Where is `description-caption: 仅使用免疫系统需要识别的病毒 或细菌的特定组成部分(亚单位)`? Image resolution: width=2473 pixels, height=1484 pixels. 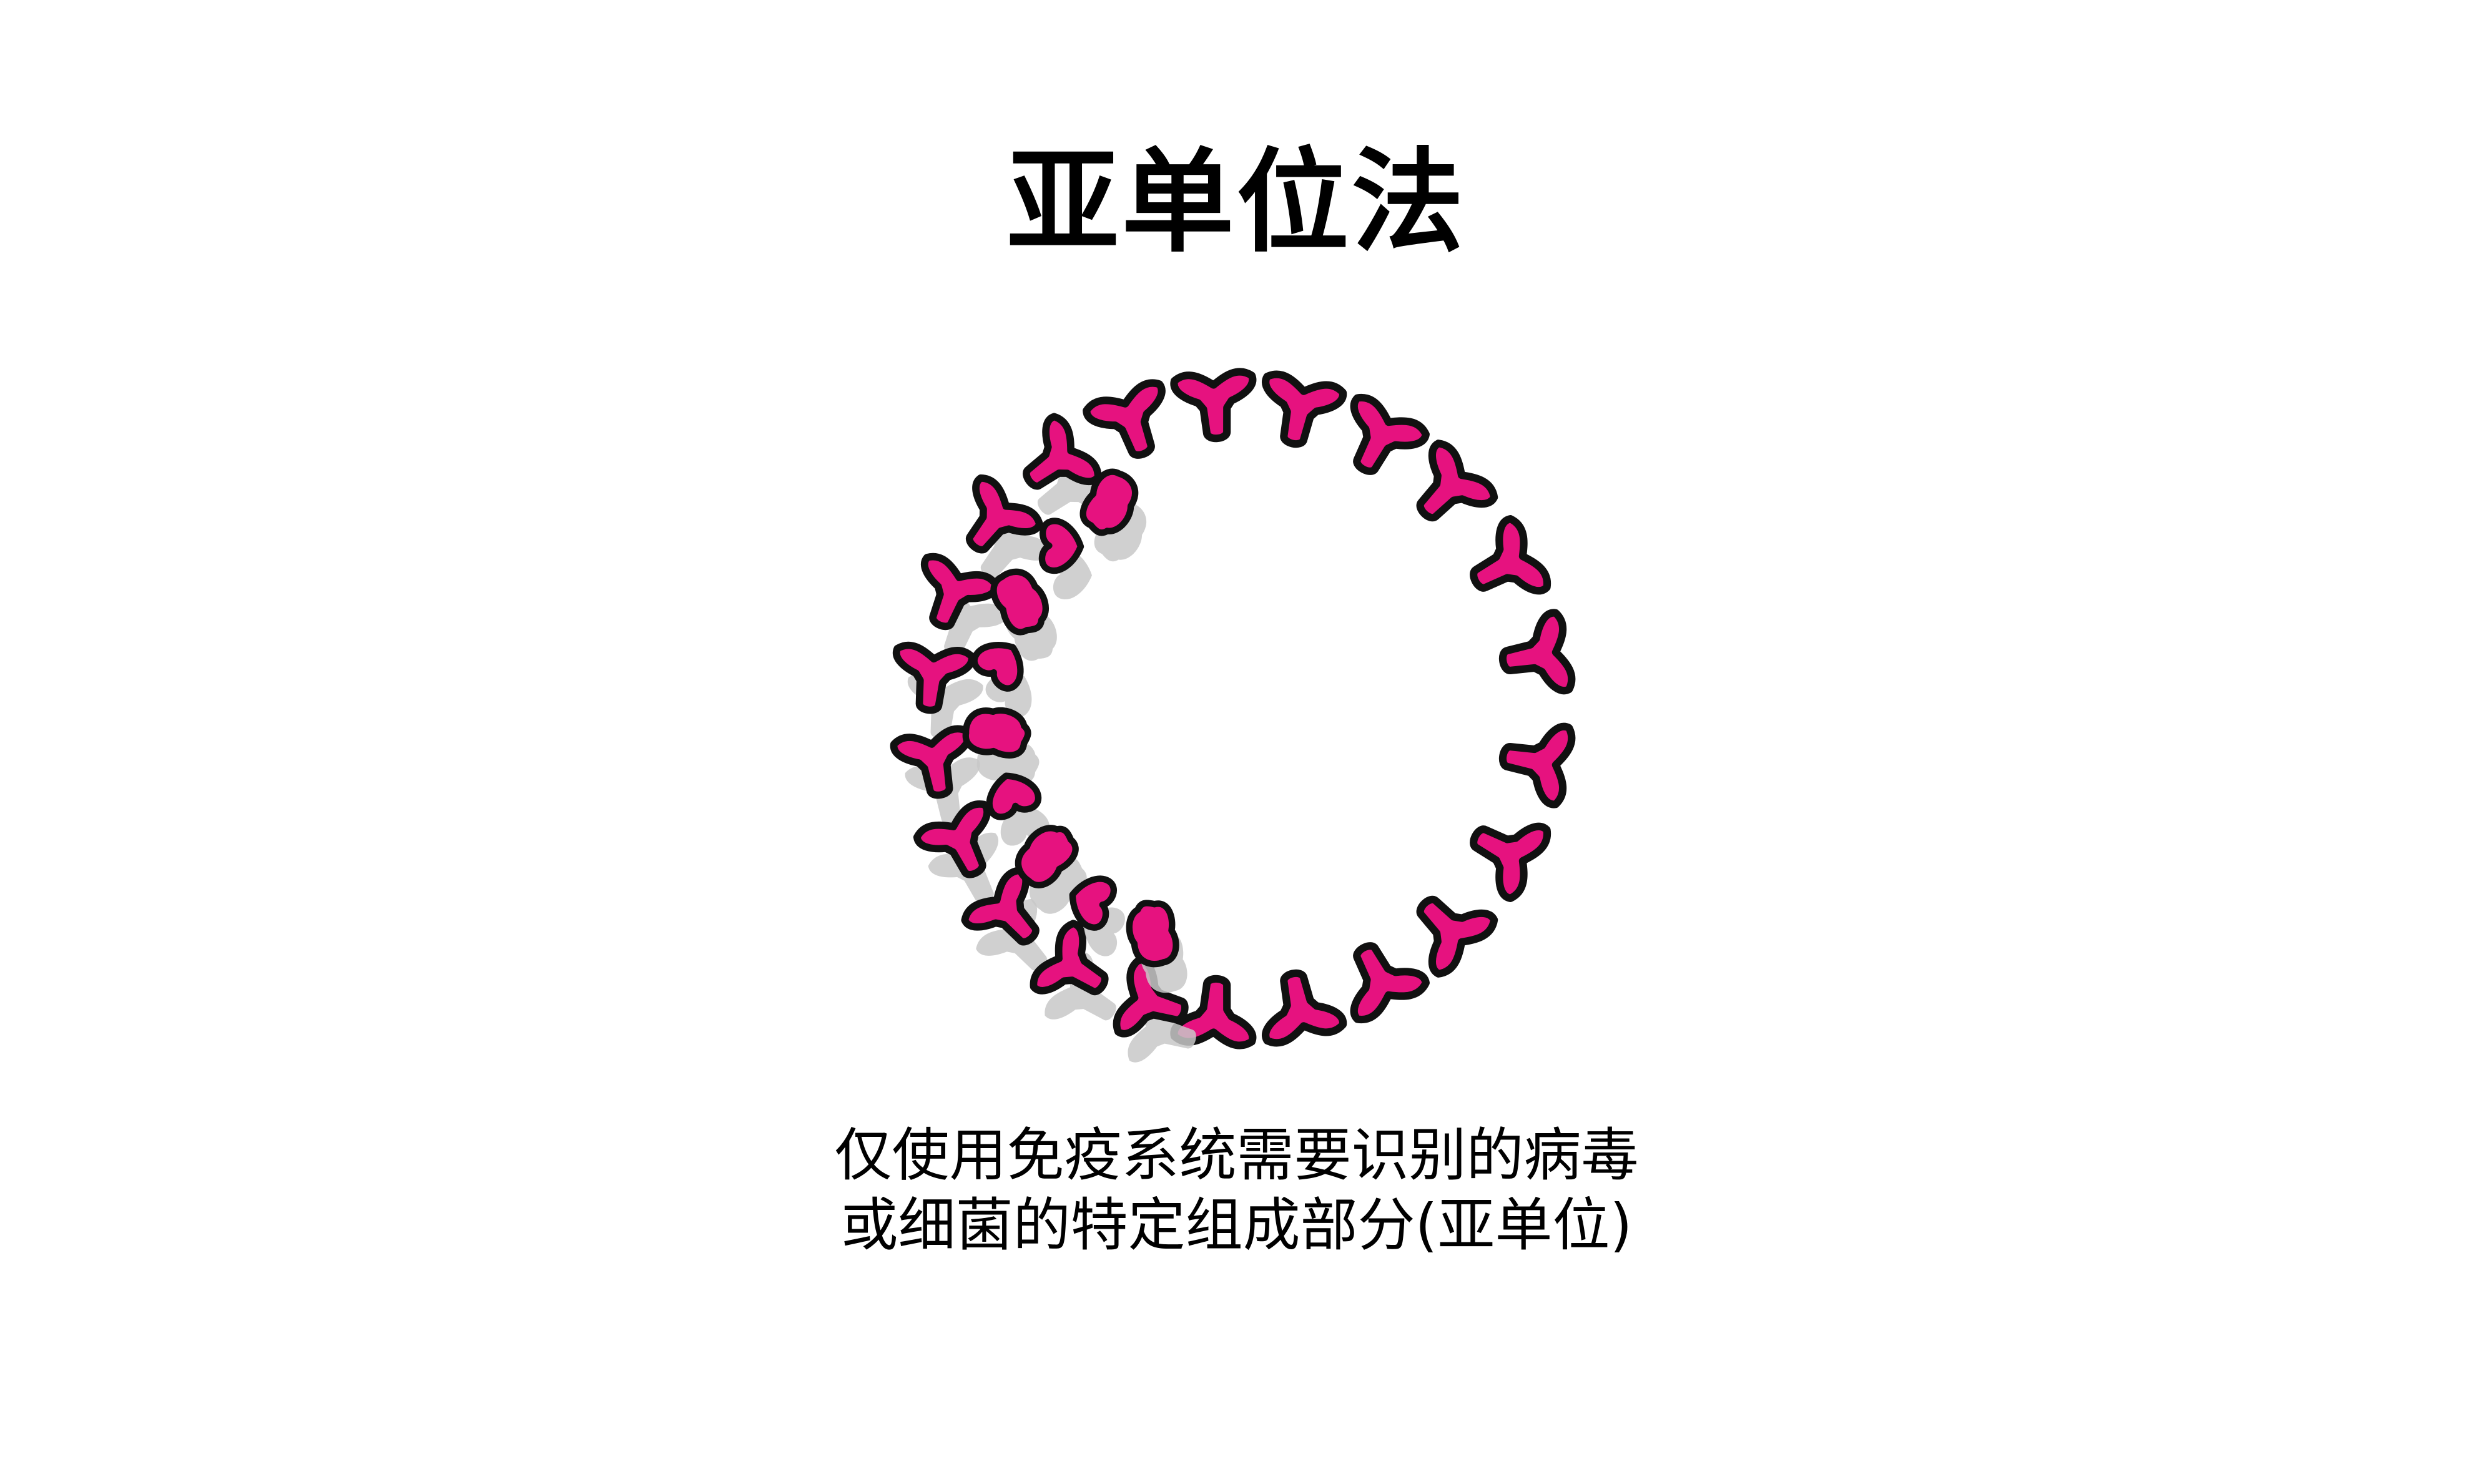
description-caption: 仅使用免疫系统需要识别的病毒 或细菌的特定组成部分(亚单位) is located at coordinates (1236, 1190).